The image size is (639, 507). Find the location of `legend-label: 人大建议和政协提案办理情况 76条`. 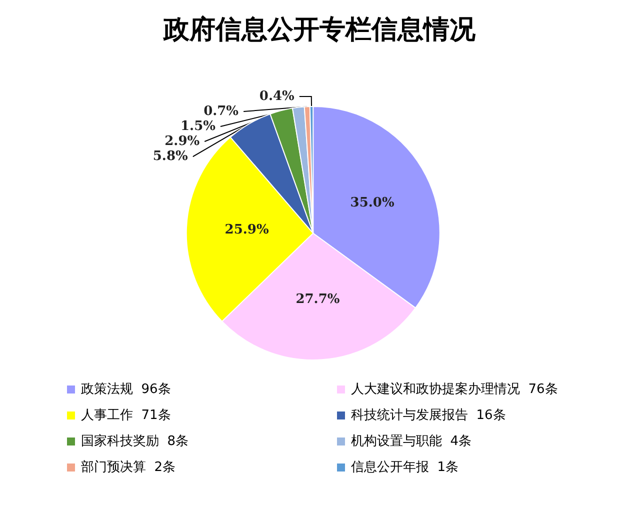

legend-label: 人大建议和政协提案办理情况 76条 is located at coordinates (454, 389).